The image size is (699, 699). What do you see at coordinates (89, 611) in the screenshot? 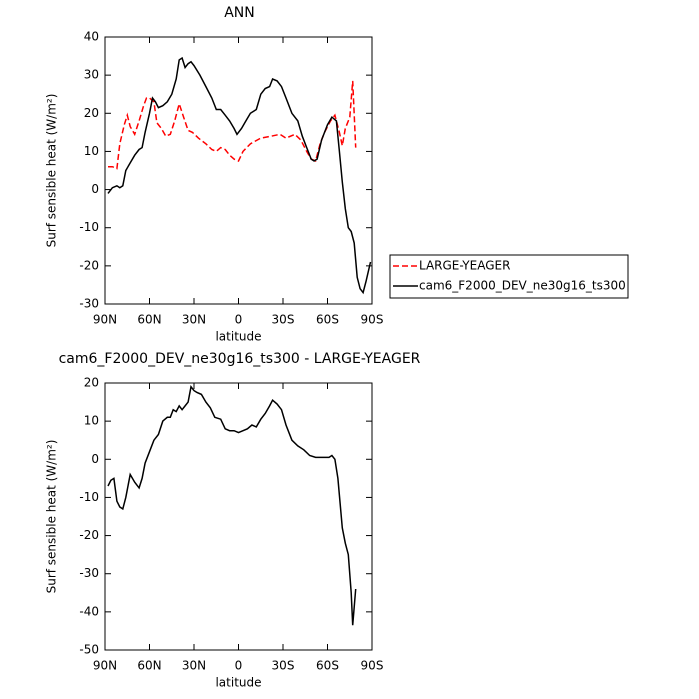
I see `y-tick-label: -40` at bounding box center [89, 611].